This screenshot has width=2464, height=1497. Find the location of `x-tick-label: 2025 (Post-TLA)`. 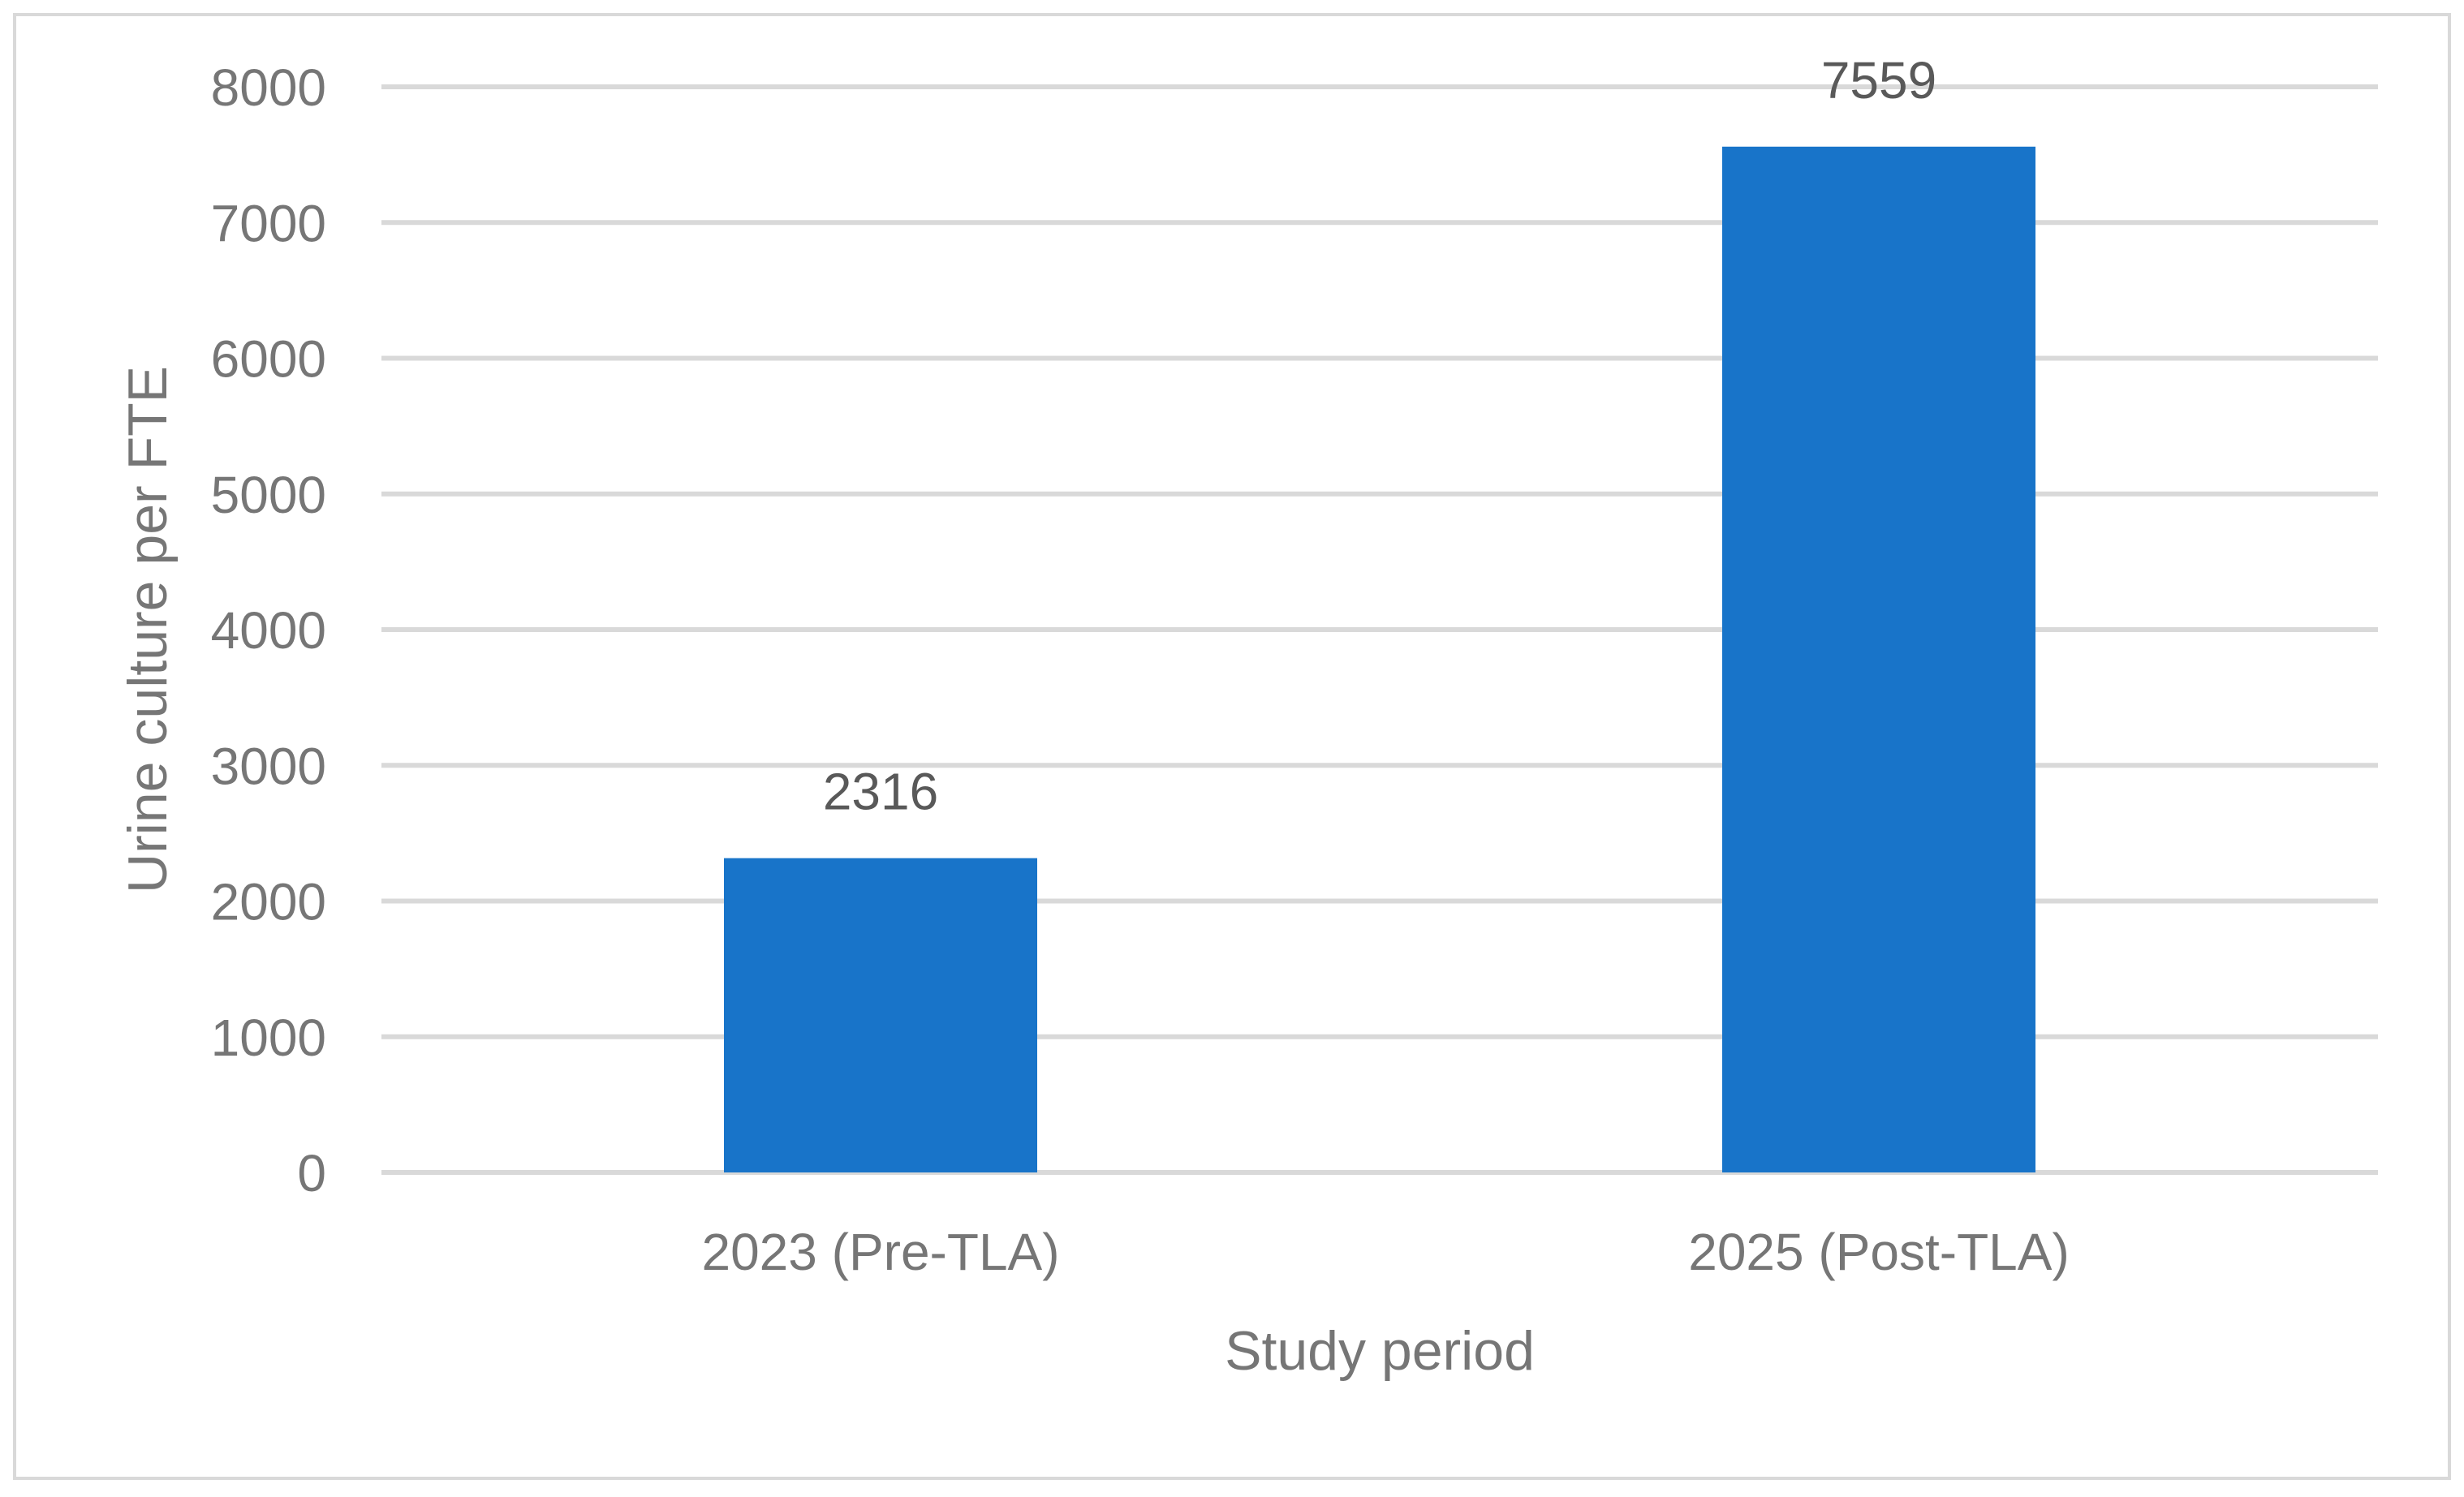

x-tick-label: 2025 (Post-TLA) is located at coordinates (1879, 1252).